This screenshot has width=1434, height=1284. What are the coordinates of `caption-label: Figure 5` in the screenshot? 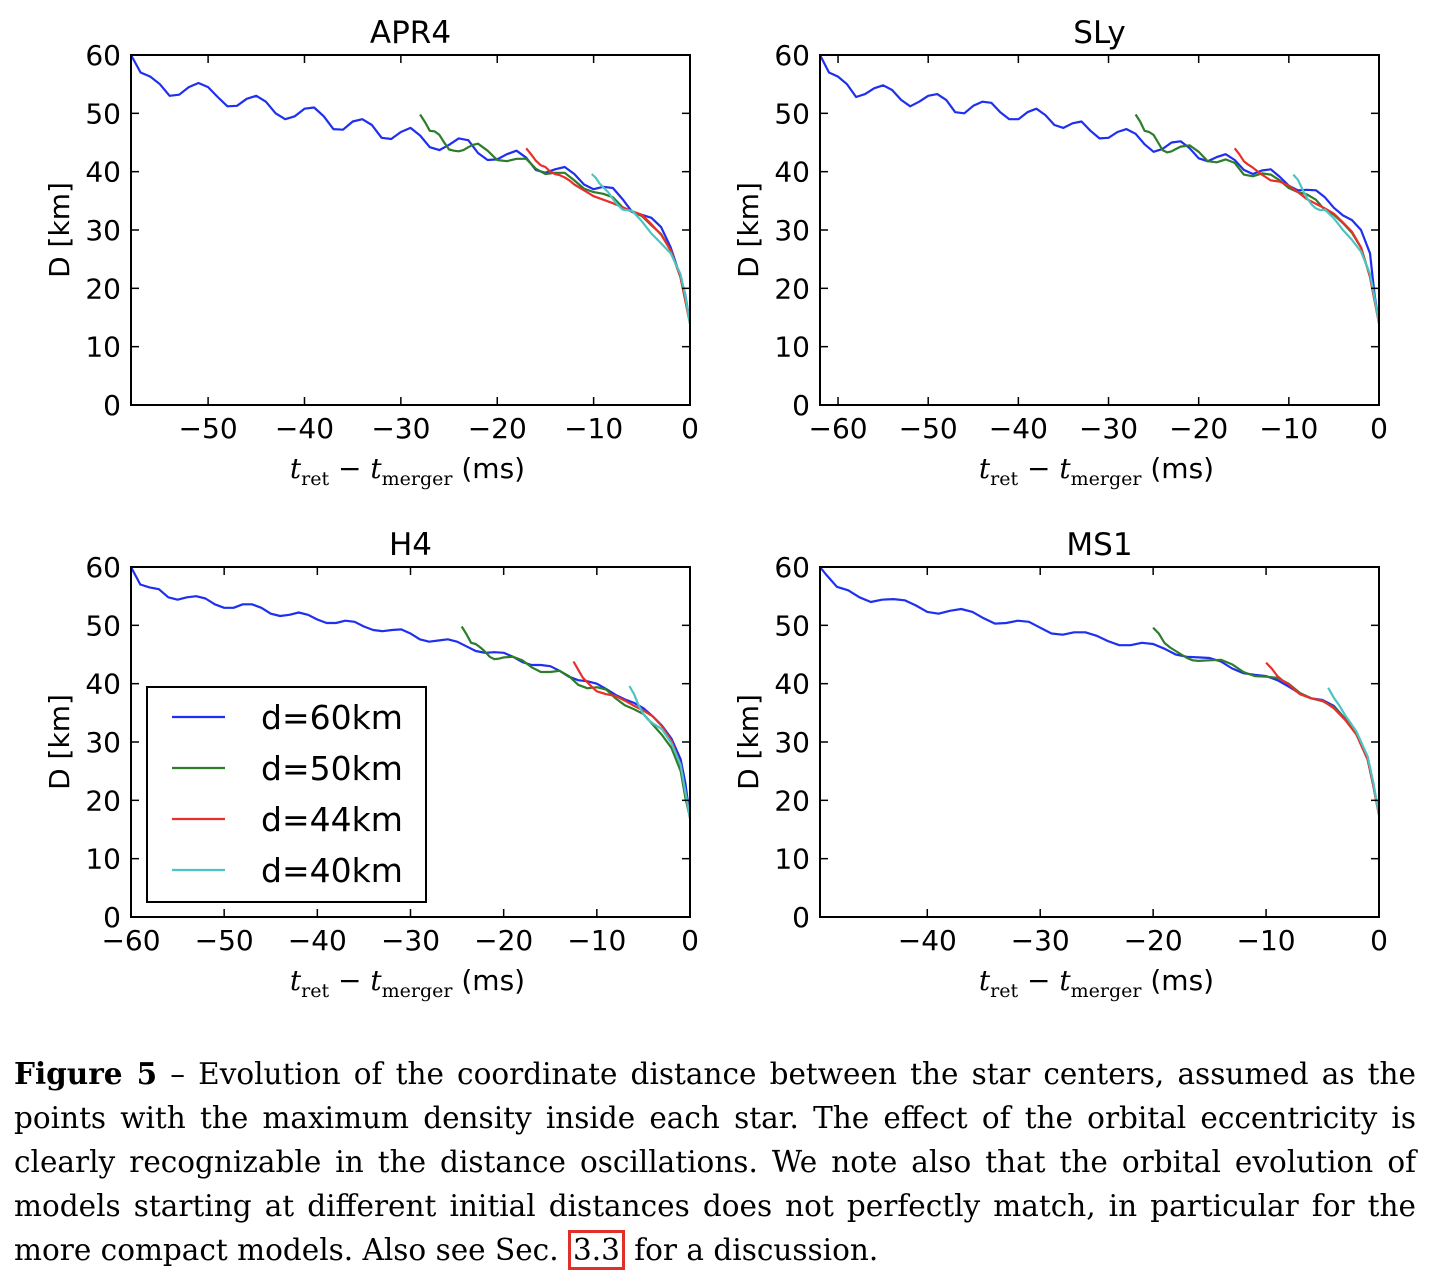 It's located at (86, 1073).